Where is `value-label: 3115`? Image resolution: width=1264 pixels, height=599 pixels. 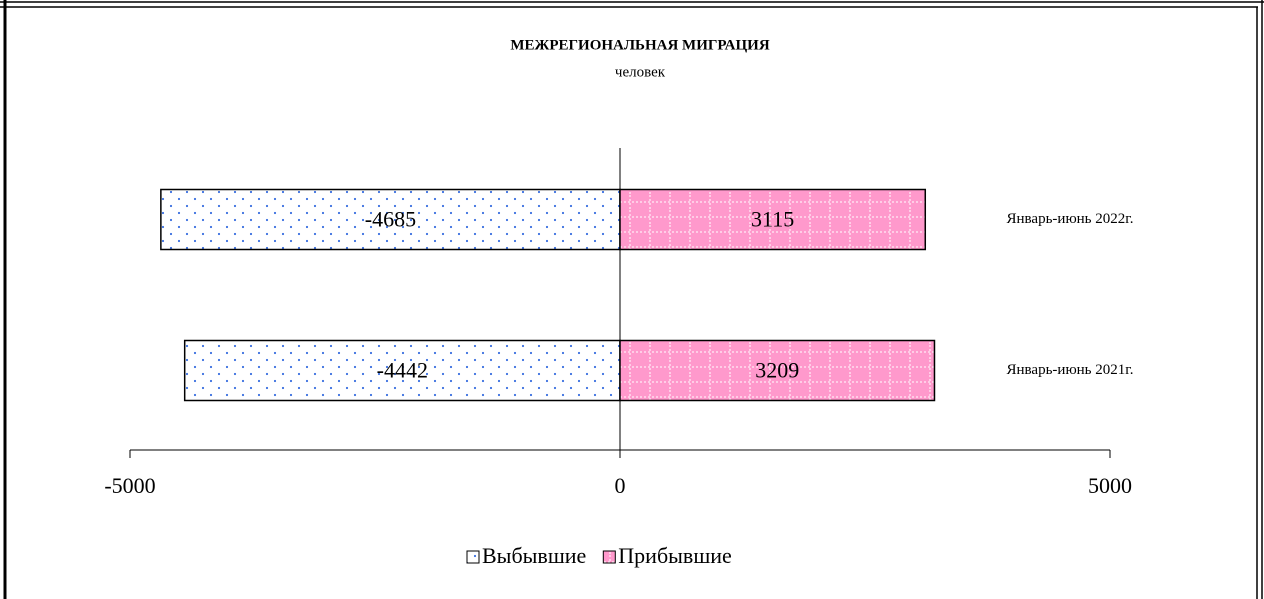
value-label: 3115 is located at coordinates (772, 219).